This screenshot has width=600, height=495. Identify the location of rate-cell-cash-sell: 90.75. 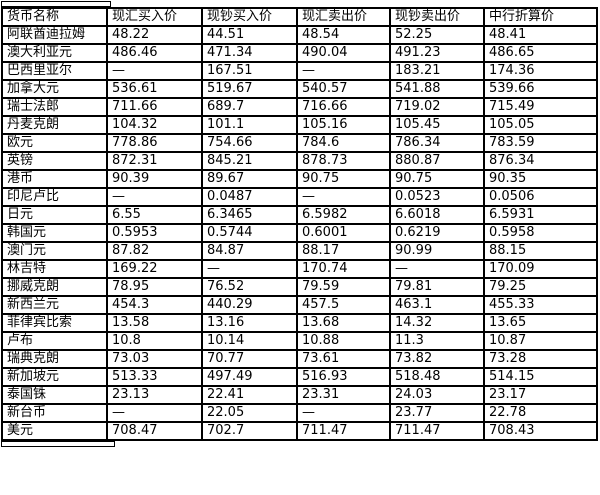
(437, 179).